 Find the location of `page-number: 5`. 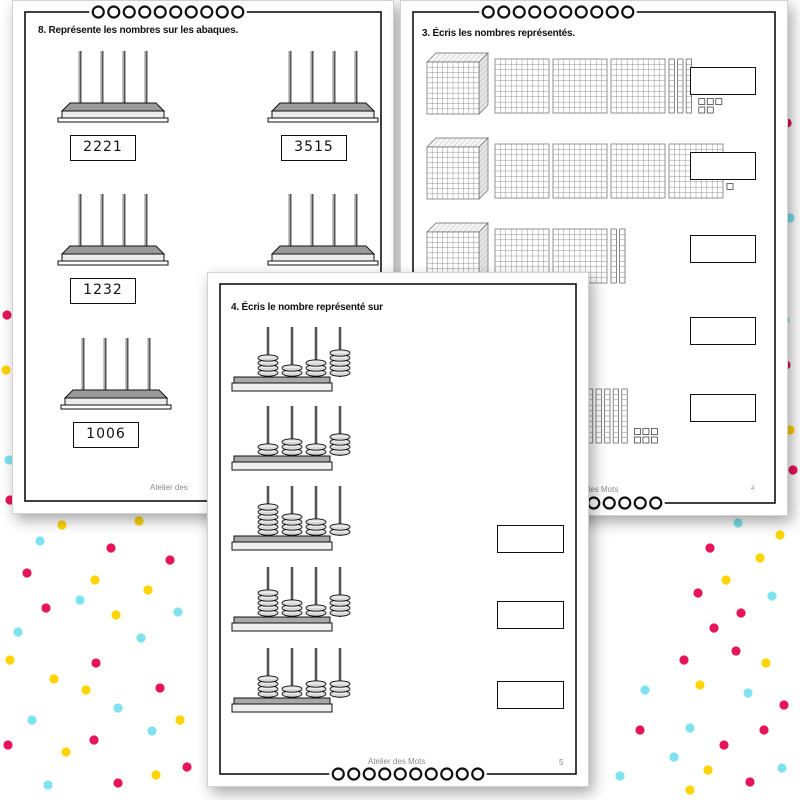

page-number: 5 is located at coordinates (561, 762).